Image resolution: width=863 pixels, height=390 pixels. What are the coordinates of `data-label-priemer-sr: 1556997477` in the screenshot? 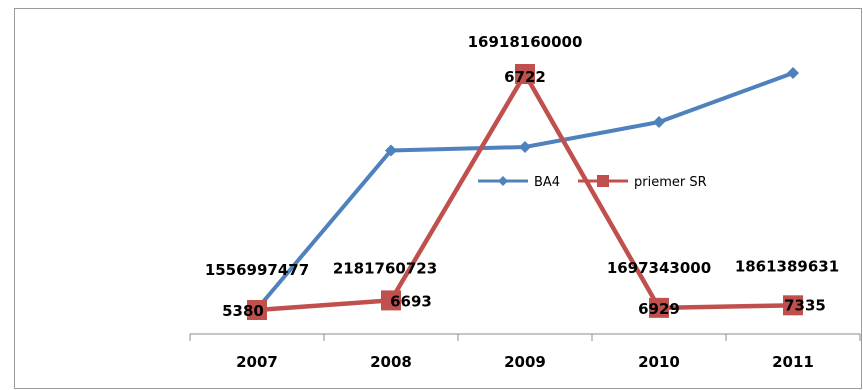 It's located at (257, 270).